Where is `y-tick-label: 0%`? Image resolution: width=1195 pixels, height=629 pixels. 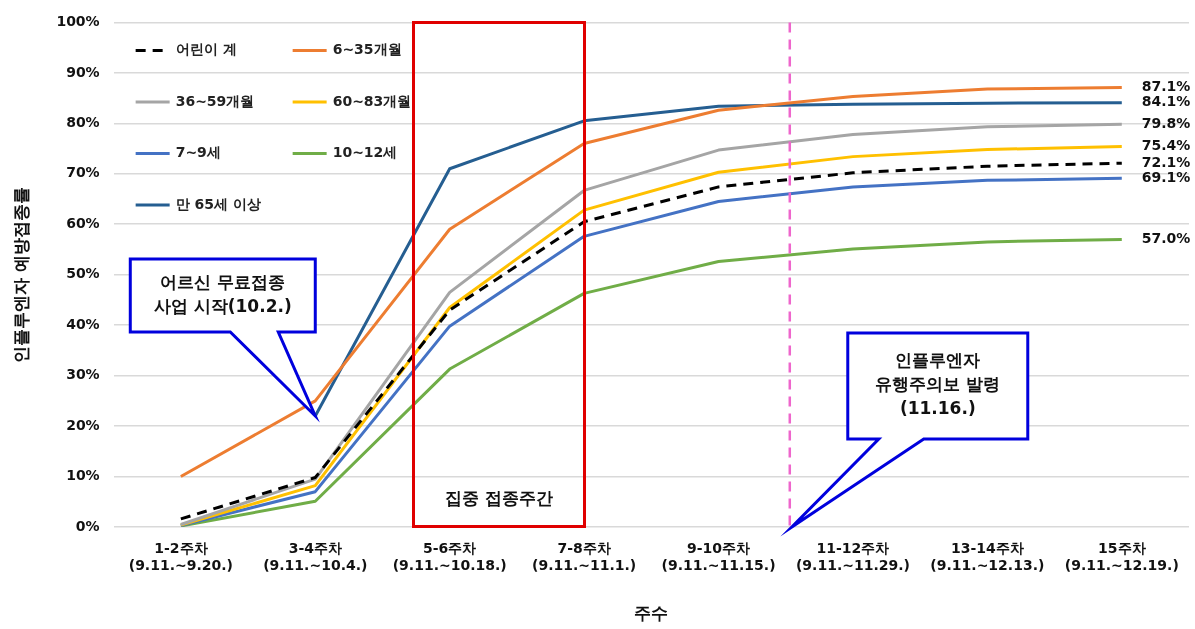
y-tick-label: 0% is located at coordinates (87, 525).